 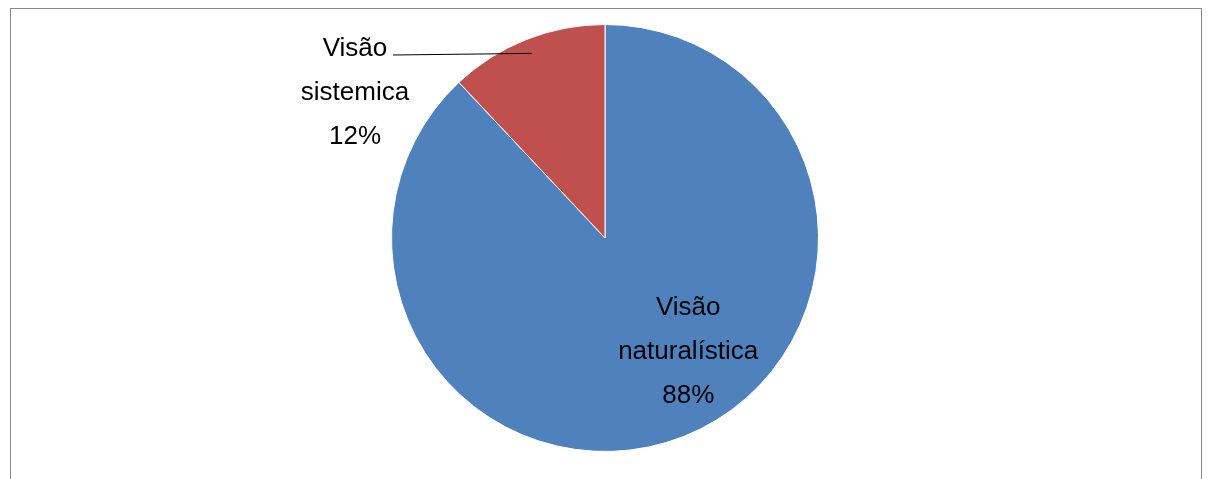 What do you see at coordinates (688, 394) in the screenshot?
I see `data-label: 88%` at bounding box center [688, 394].